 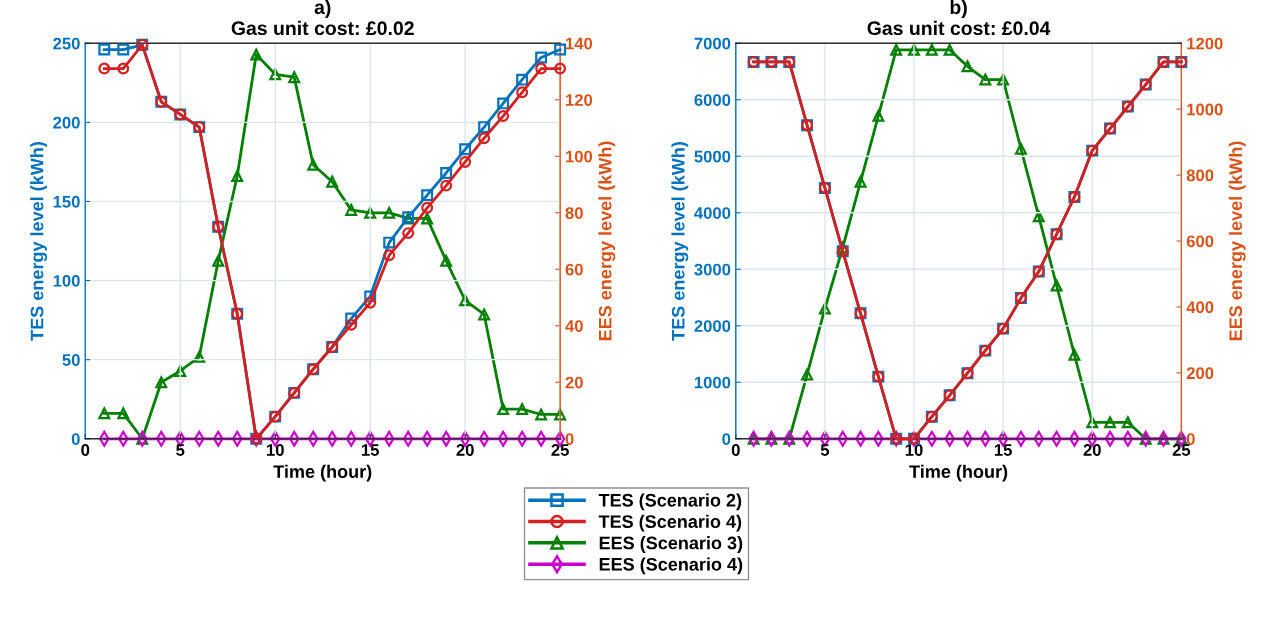 What do you see at coordinates (1092, 450) in the screenshot?
I see `x-tick-label: 20` at bounding box center [1092, 450].